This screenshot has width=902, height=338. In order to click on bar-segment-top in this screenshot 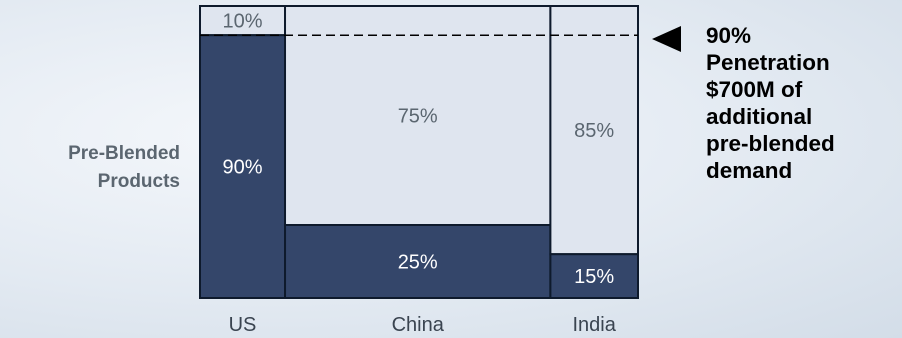, I will do `click(594, 130)`.